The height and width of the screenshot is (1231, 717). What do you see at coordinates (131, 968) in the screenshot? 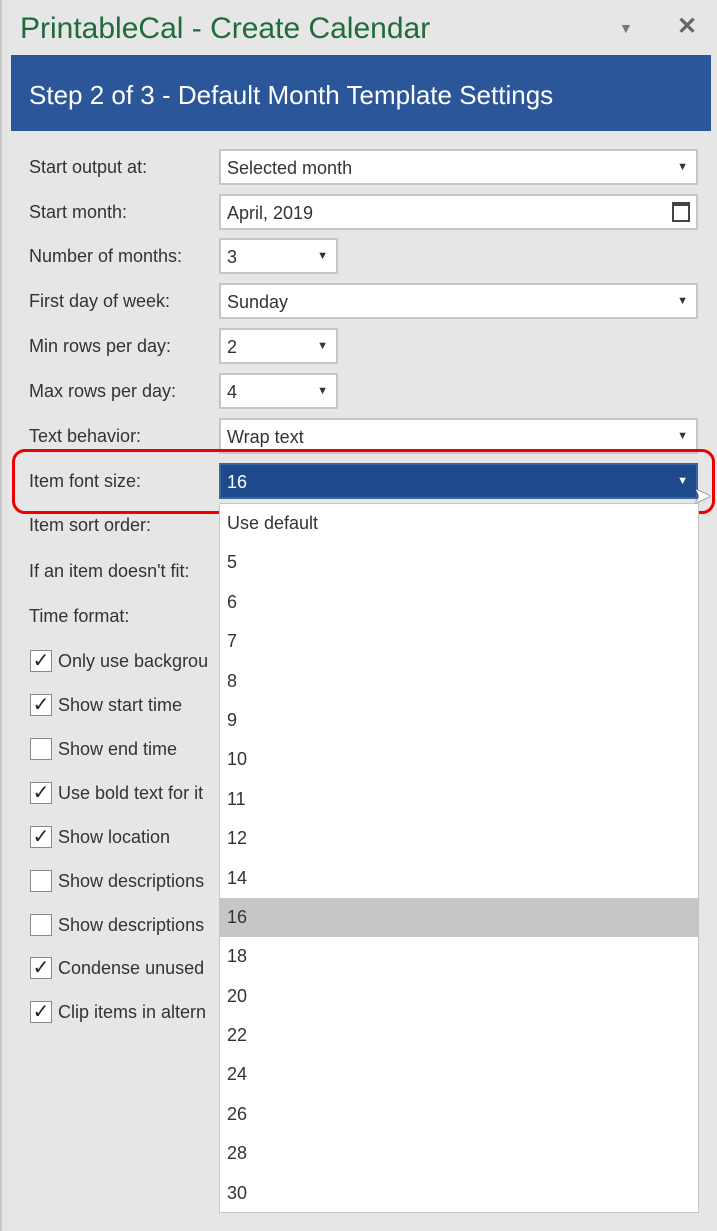
I see `checkbox-label: Condense unused` at bounding box center [131, 968].